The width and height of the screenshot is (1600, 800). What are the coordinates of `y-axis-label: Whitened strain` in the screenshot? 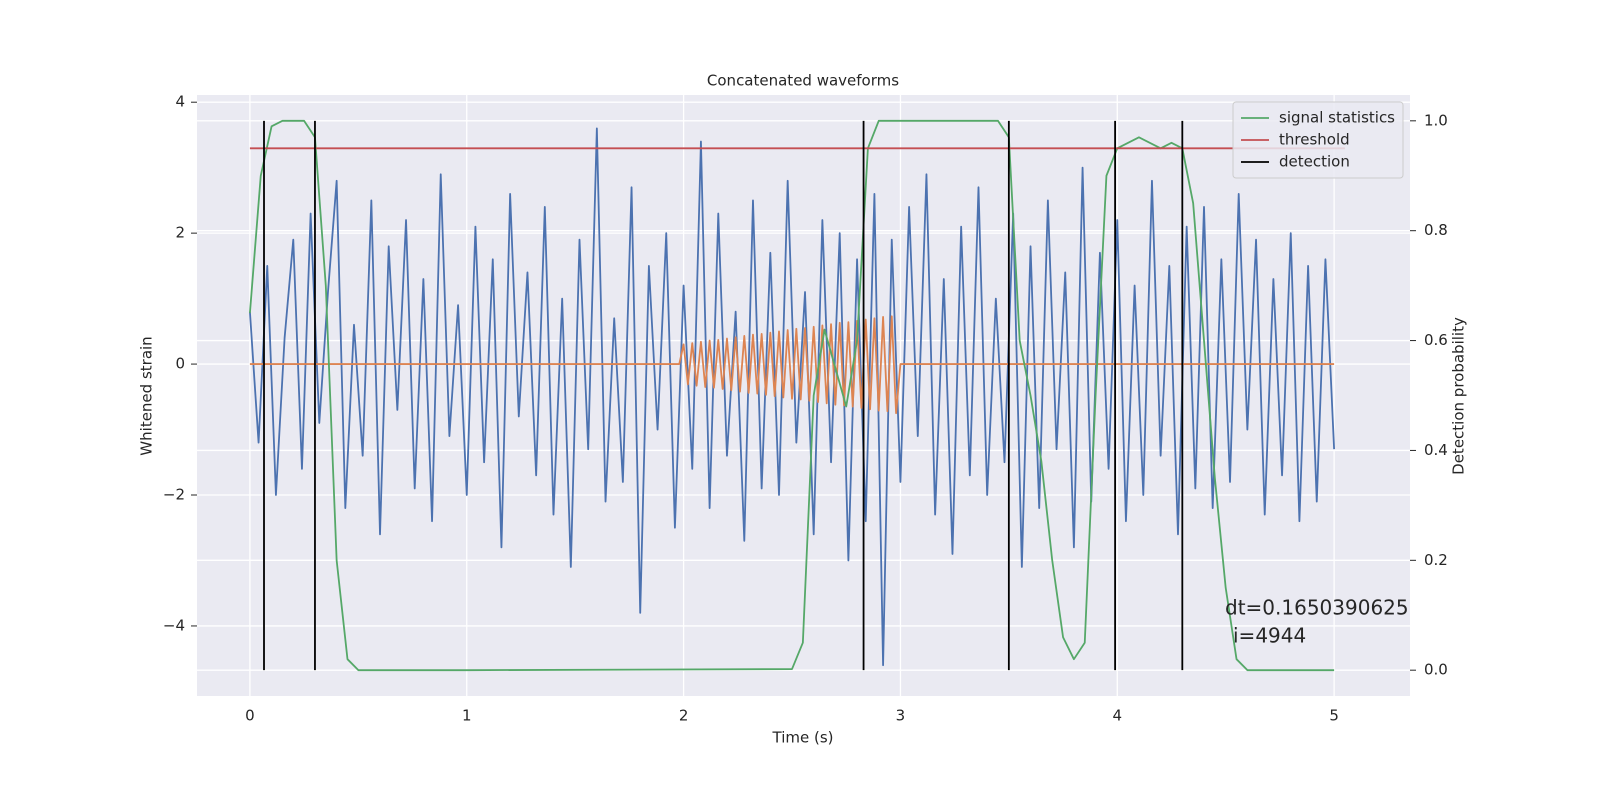 It's located at (147, 395).